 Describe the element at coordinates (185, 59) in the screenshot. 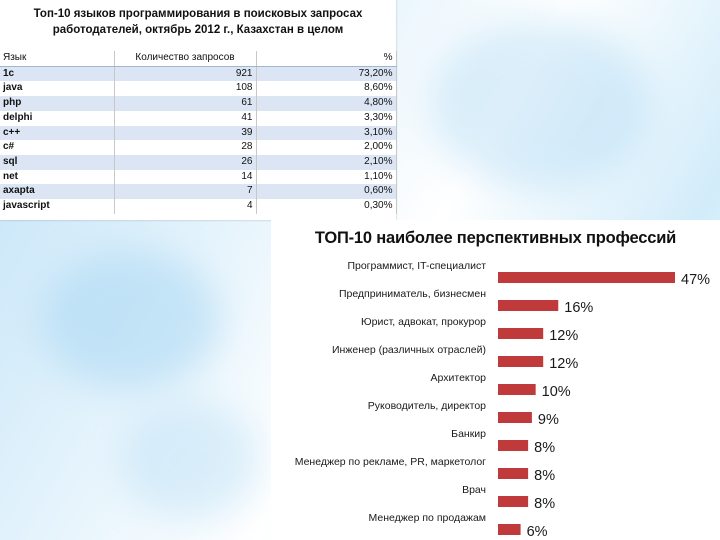

I see `header-count: Количество запросов` at that location.